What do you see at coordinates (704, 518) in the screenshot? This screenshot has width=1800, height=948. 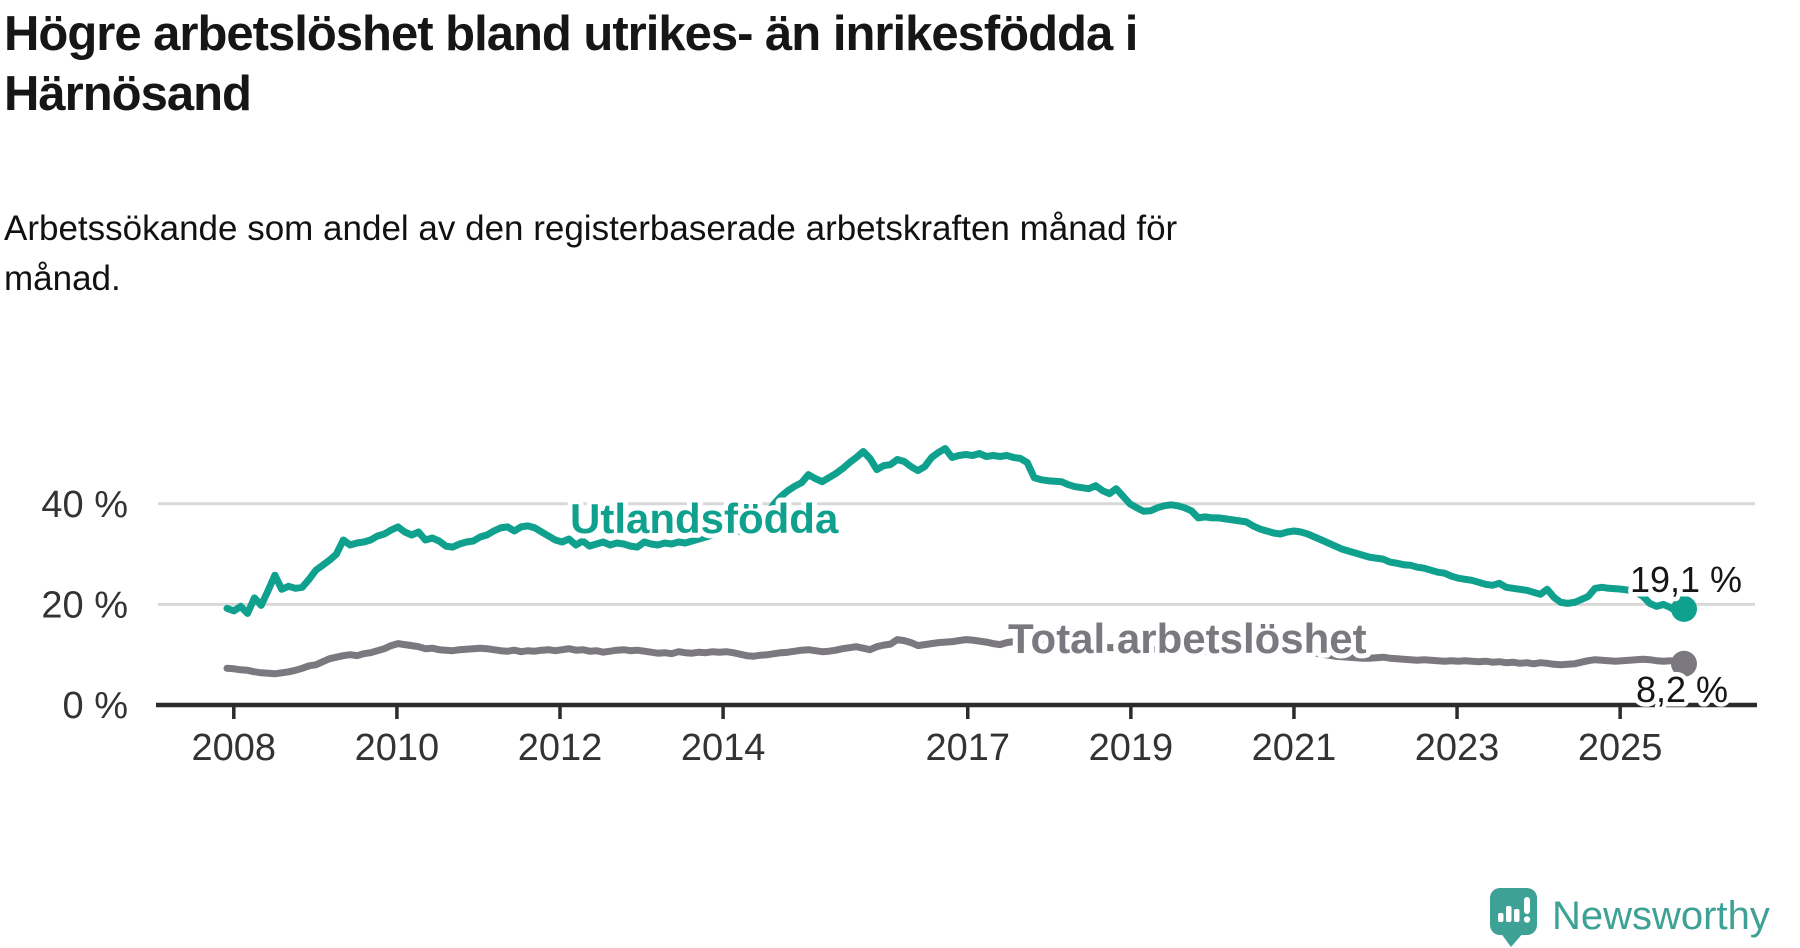 I see `utlandsfodda-series-label: Utlandsfödda` at bounding box center [704, 518].